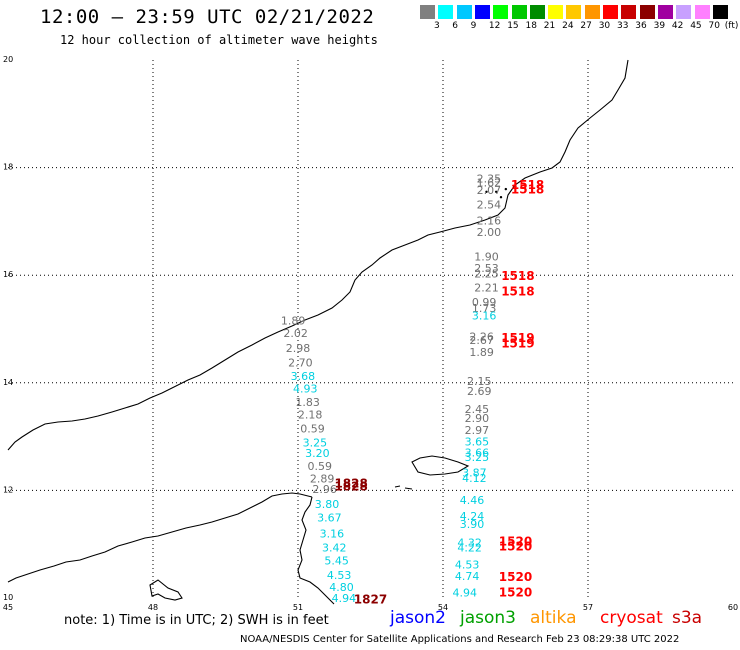  I want to click on y-tick-label: 12, so click(8, 489).